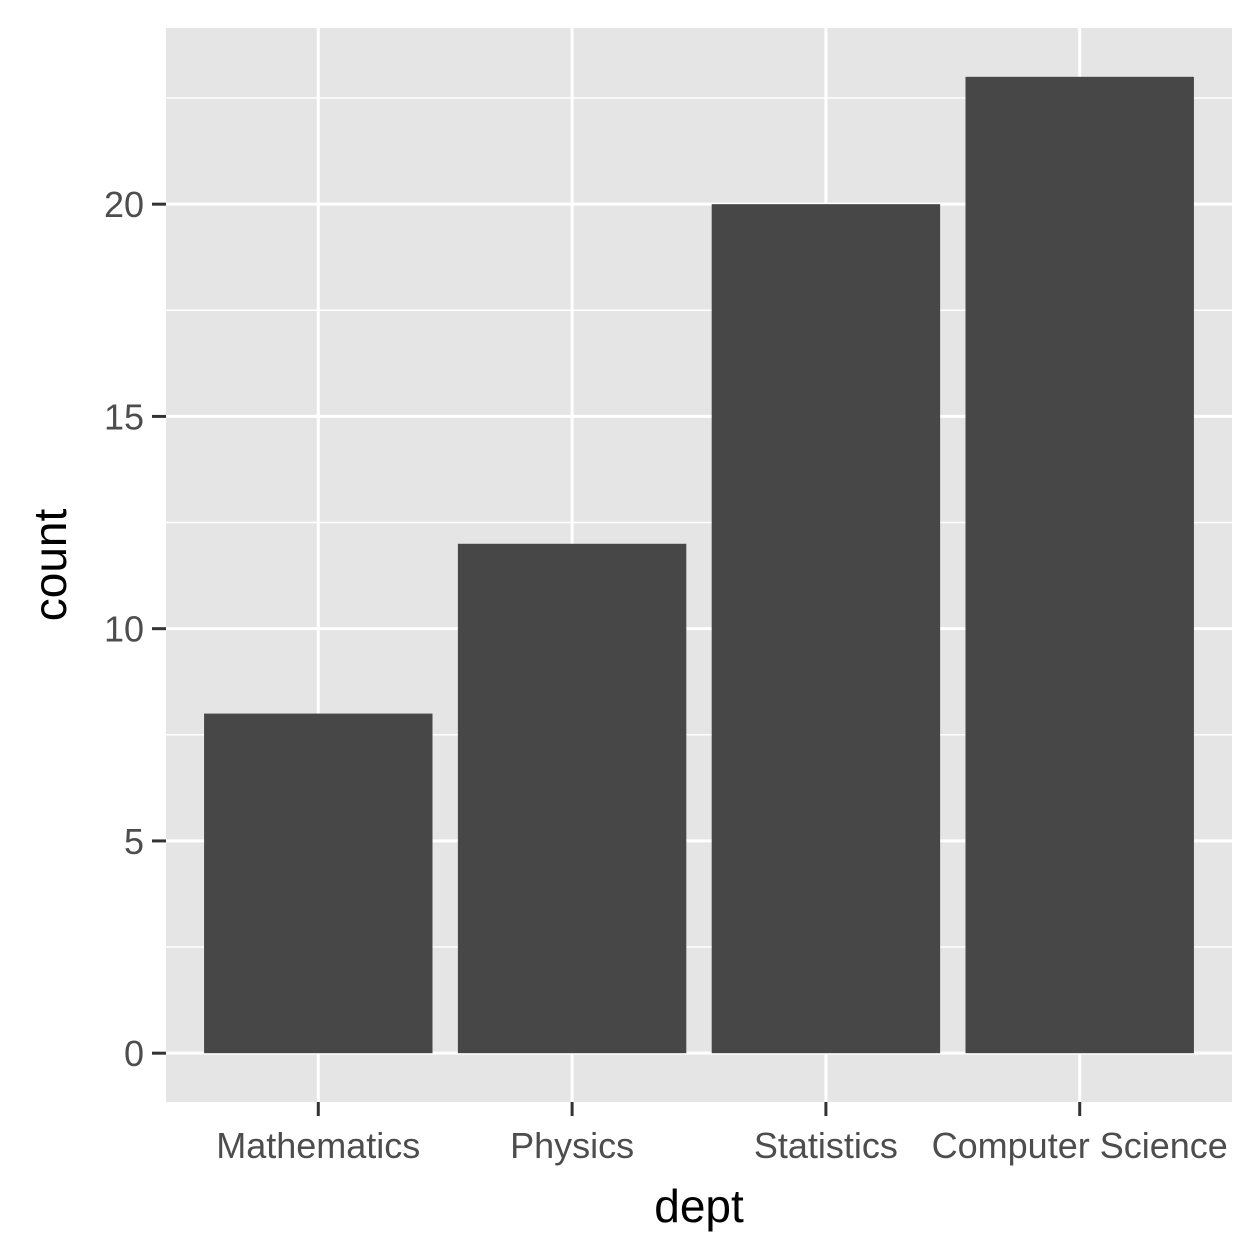 This screenshot has height=1260, width=1260. Describe the element at coordinates (826, 1145) in the screenshot. I see `x-tick-label: Statistics` at that location.